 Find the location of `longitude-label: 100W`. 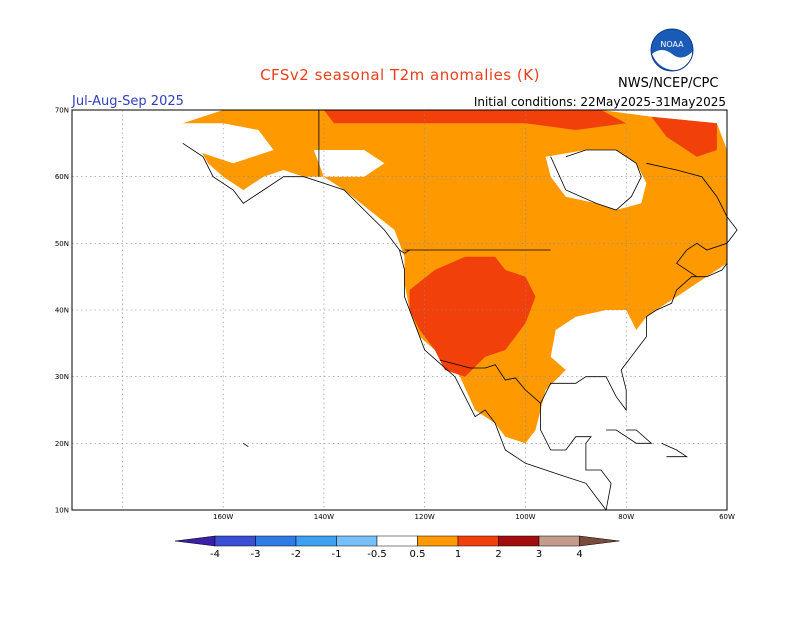

longitude-label: 100W is located at coordinates (525, 517).